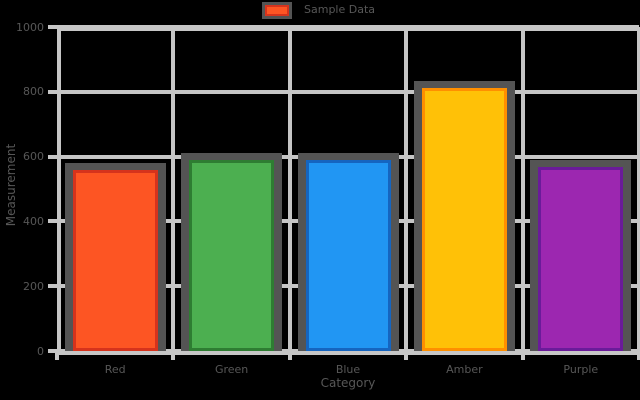 The image size is (640, 400). What do you see at coordinates (30, 27) in the screenshot?
I see `y-tick-label: 1000` at bounding box center [30, 27].